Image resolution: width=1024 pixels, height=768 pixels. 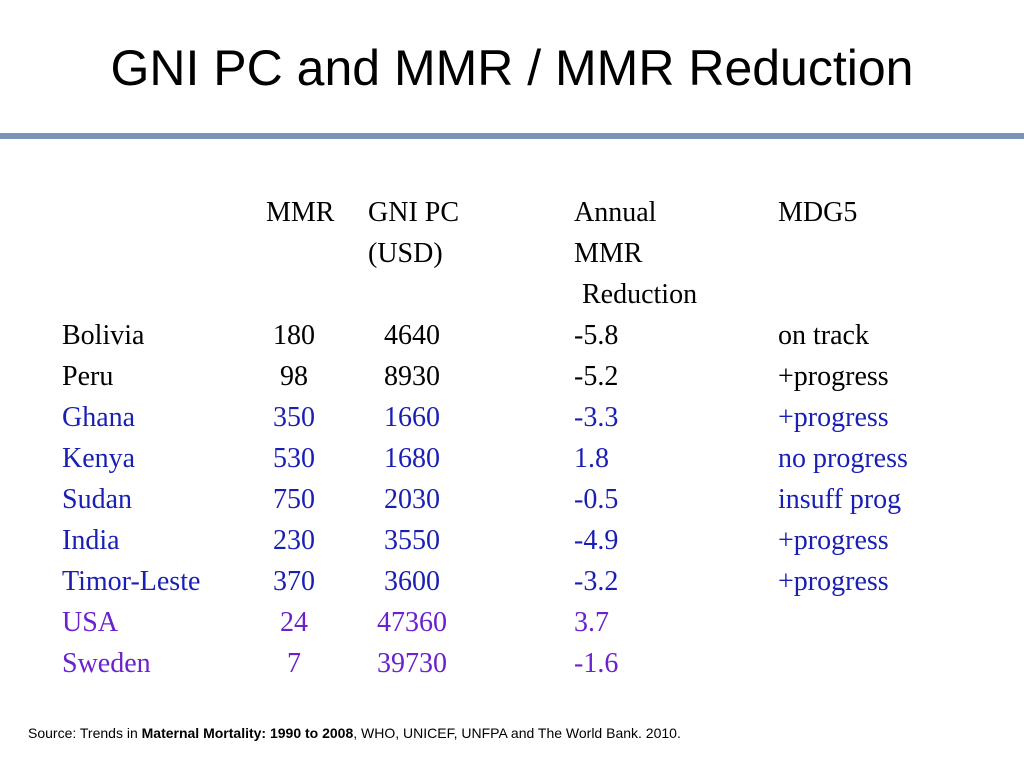 What do you see at coordinates (412, 622) in the screenshot?
I see `cell-gni: 47360` at bounding box center [412, 622].